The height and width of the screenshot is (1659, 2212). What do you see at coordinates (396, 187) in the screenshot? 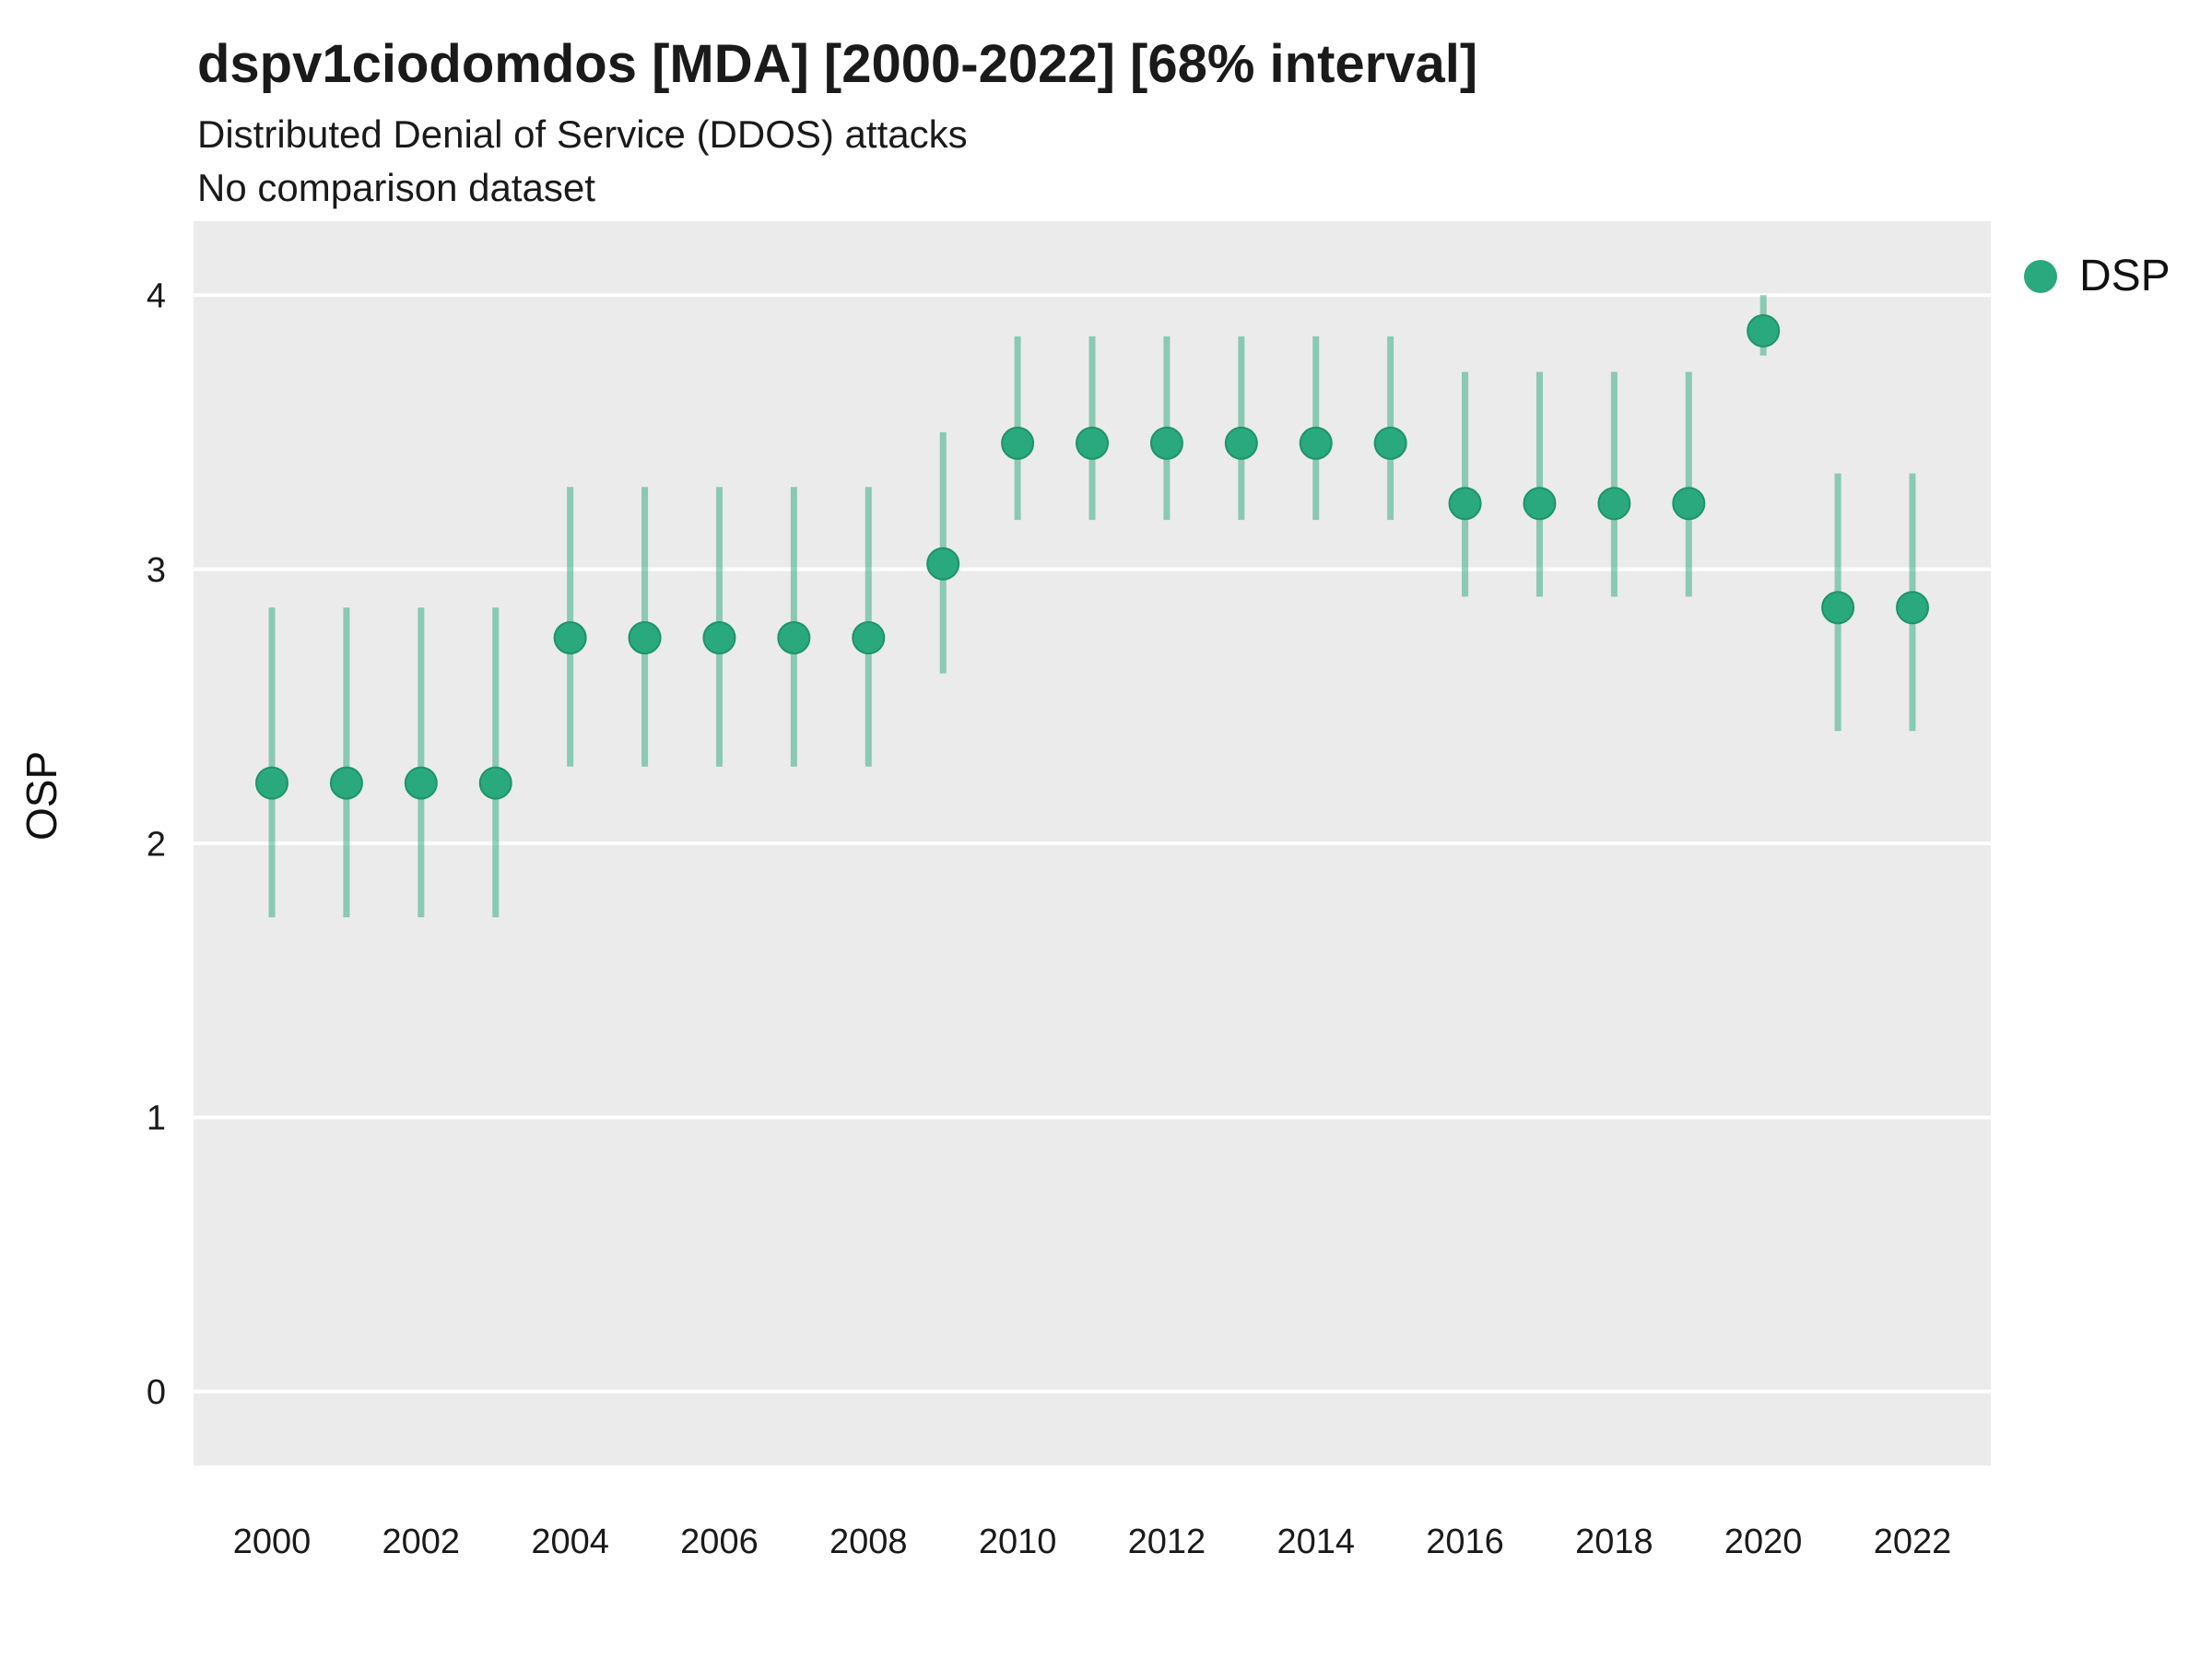
I see `chart-comparison-note: No comparison dataset` at bounding box center [396, 187].